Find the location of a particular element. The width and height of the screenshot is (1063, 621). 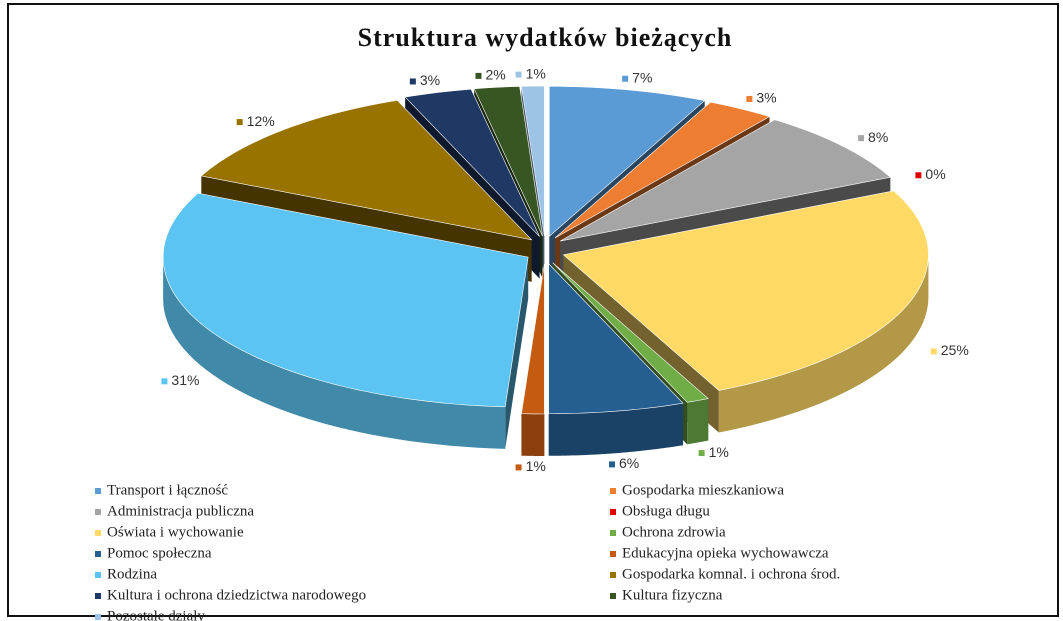

data-label: 31% is located at coordinates (185, 380).